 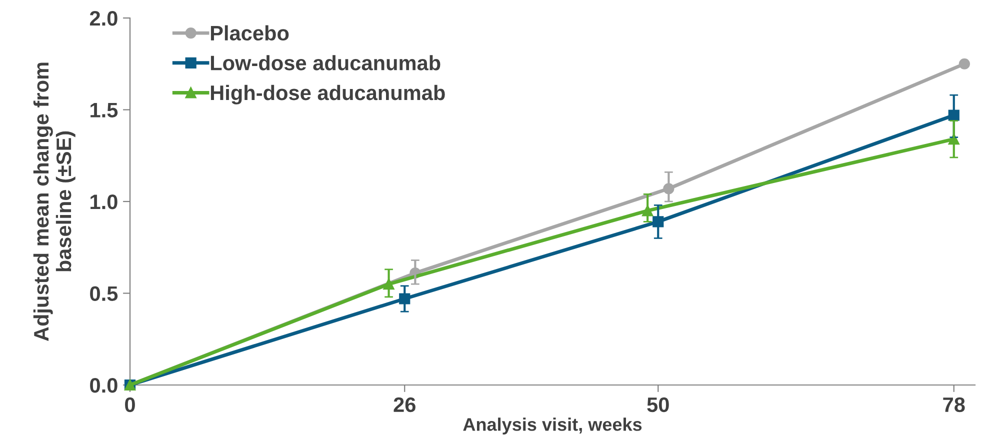 What do you see at coordinates (249, 33) in the screenshot?
I see `legend-label: Placebo` at bounding box center [249, 33].